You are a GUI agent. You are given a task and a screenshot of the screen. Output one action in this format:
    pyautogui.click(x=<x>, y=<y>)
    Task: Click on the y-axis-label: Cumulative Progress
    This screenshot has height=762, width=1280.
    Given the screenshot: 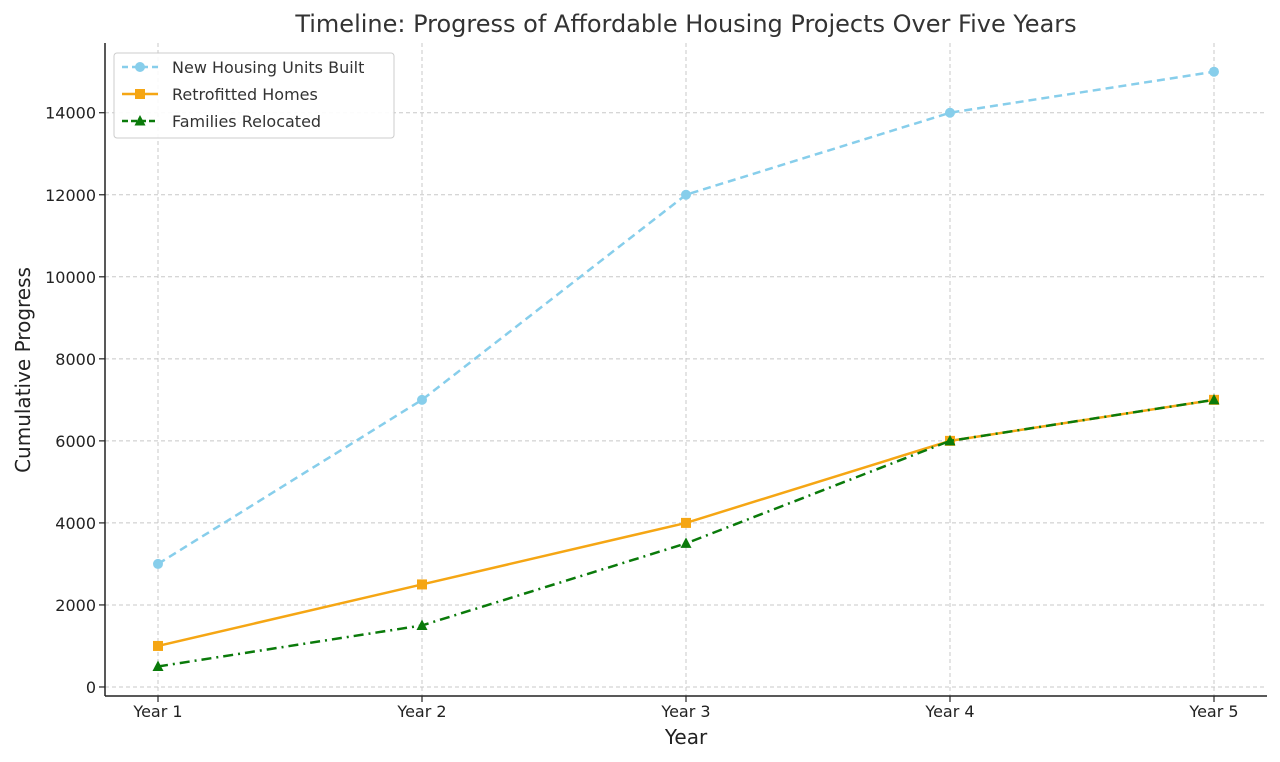 What is the action you would take?
    pyautogui.click(x=23, y=370)
    